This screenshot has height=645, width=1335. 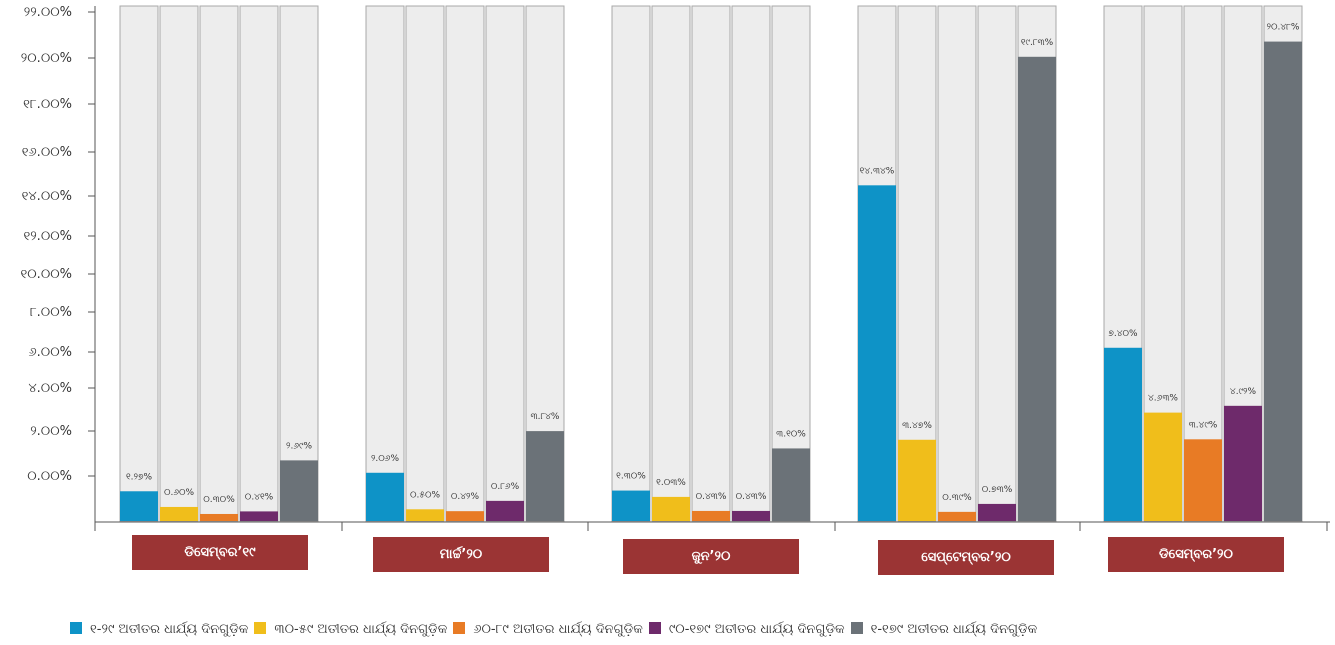 I want to click on legend-item: ୧-୧୭୯ ଅତୀତର ଧାର୍ଯ୍ୟ ଦିନଗୁଡ଼ିକ, so click(x=944, y=629).